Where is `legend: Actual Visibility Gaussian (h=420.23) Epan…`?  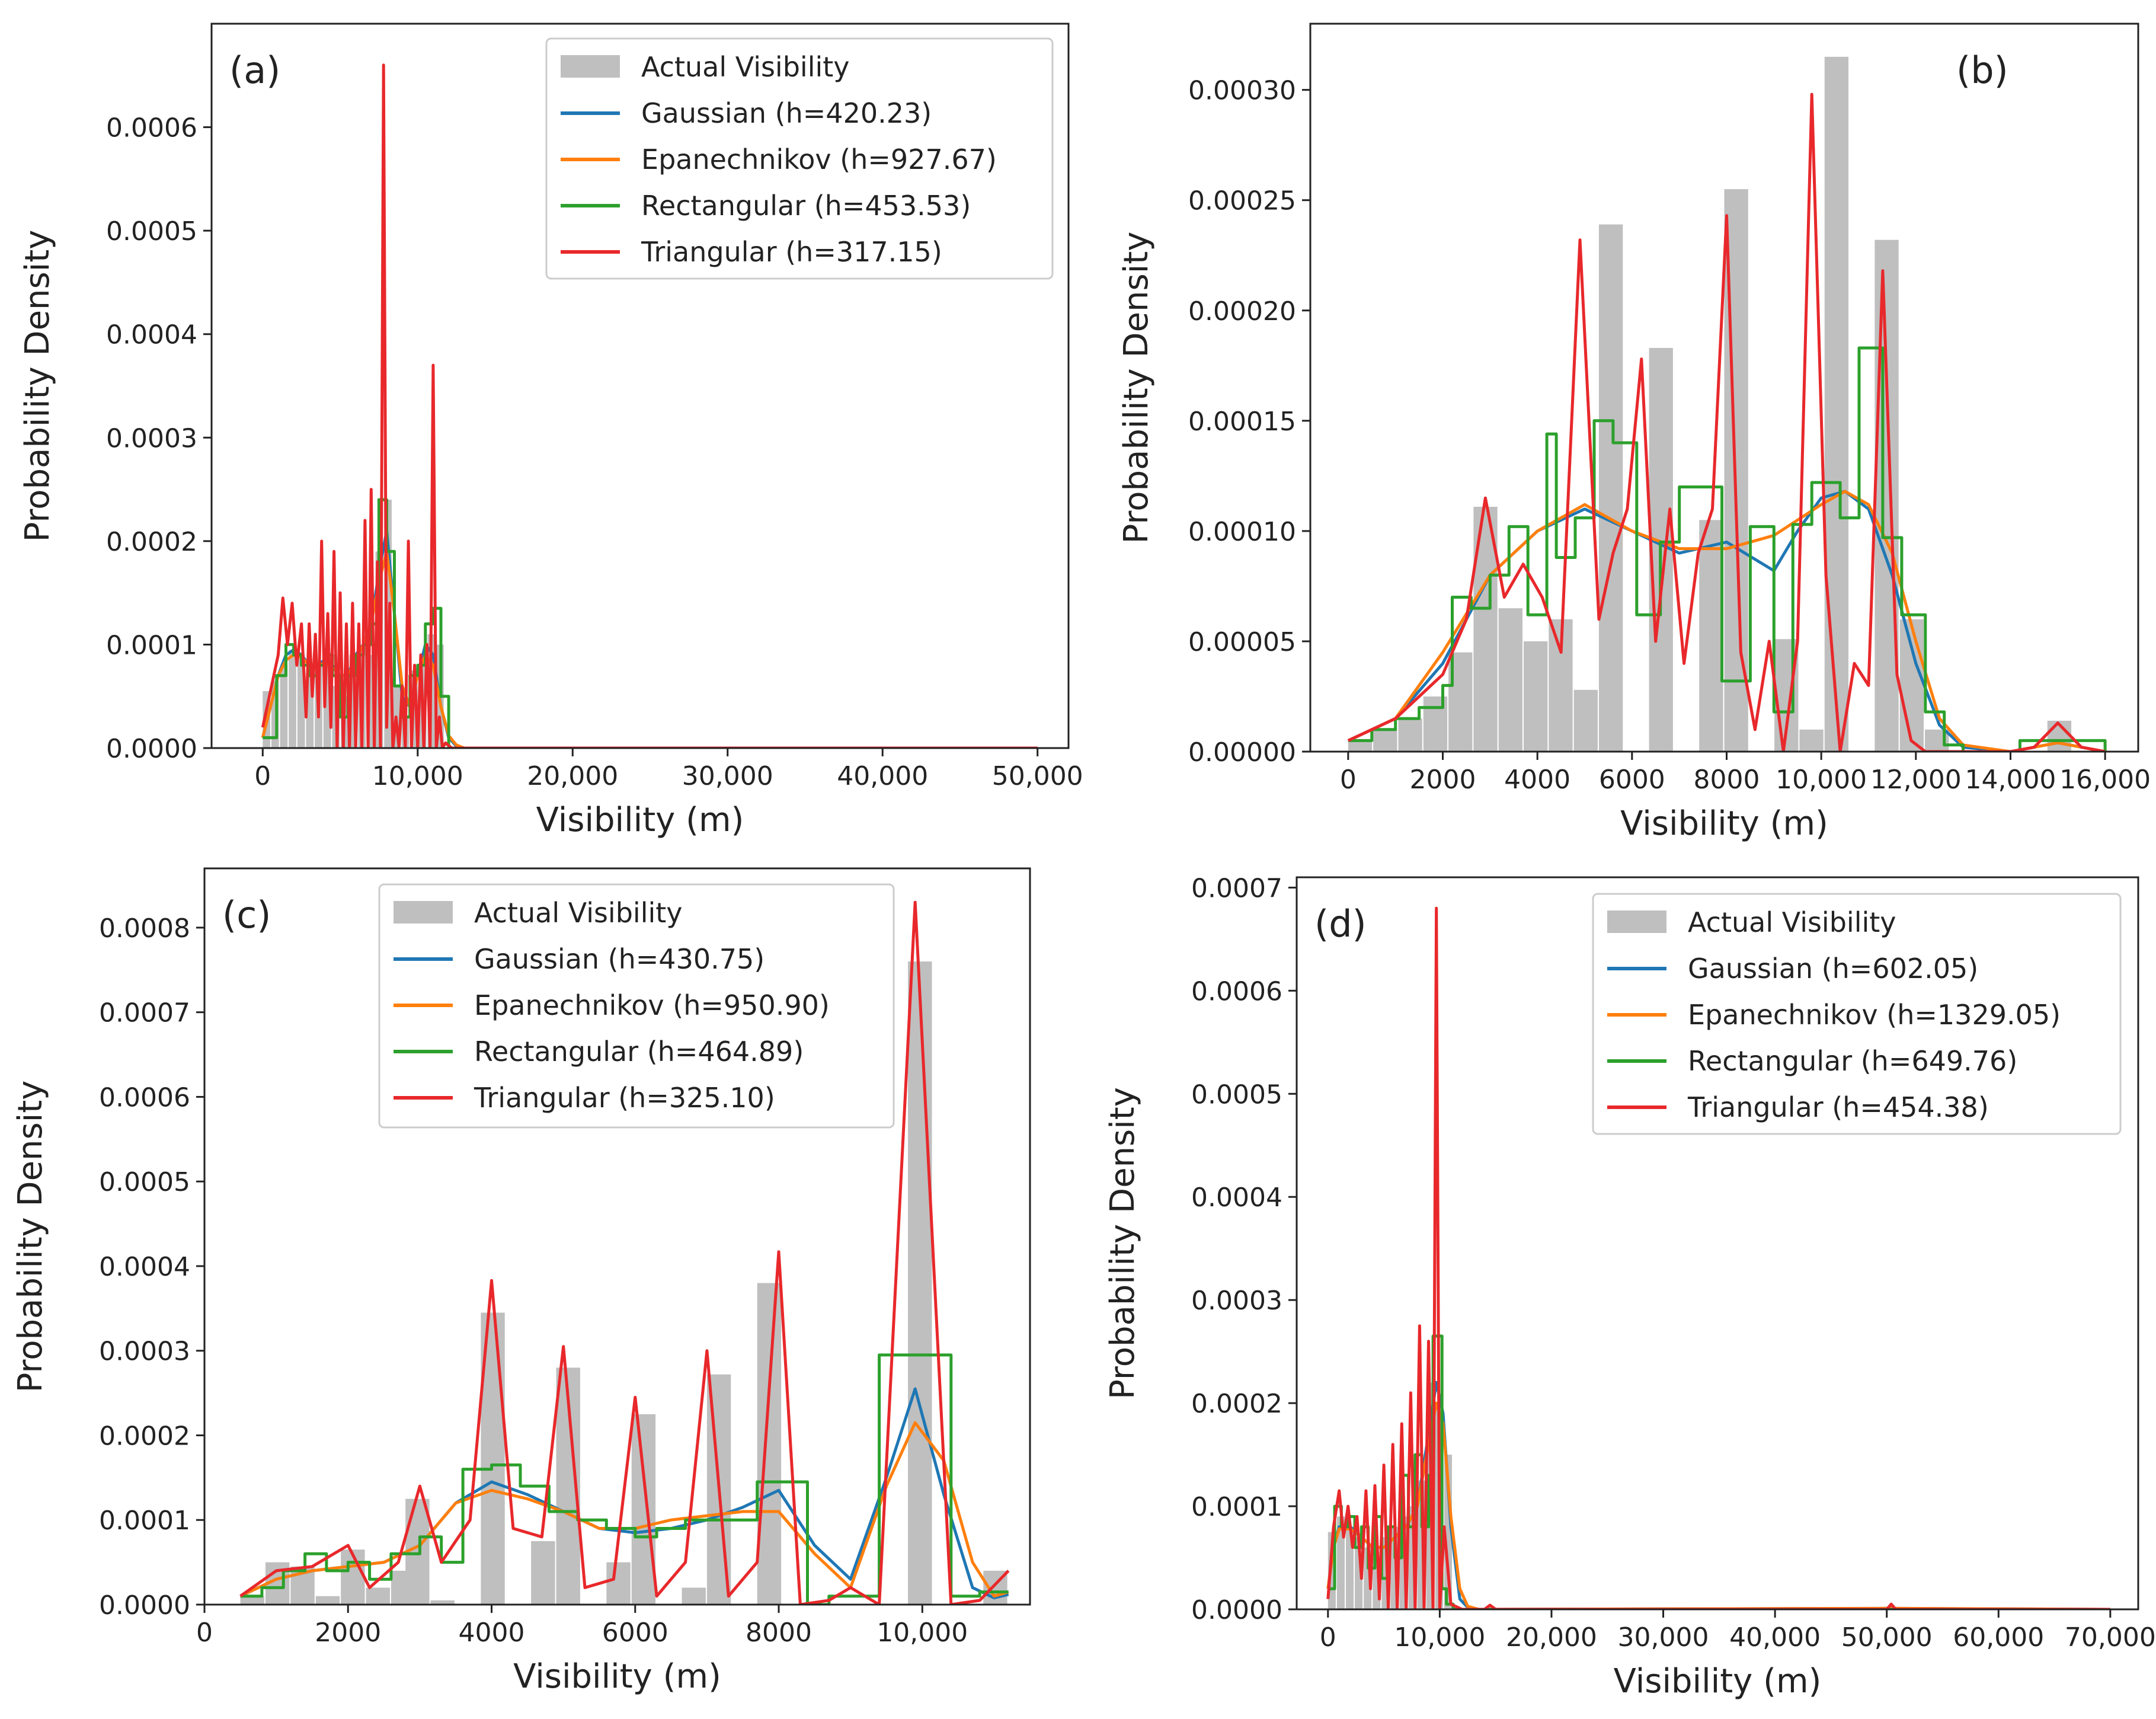
legend: Actual Visibility Gaussian (h=420.23) Epan… is located at coordinates (799, 158).